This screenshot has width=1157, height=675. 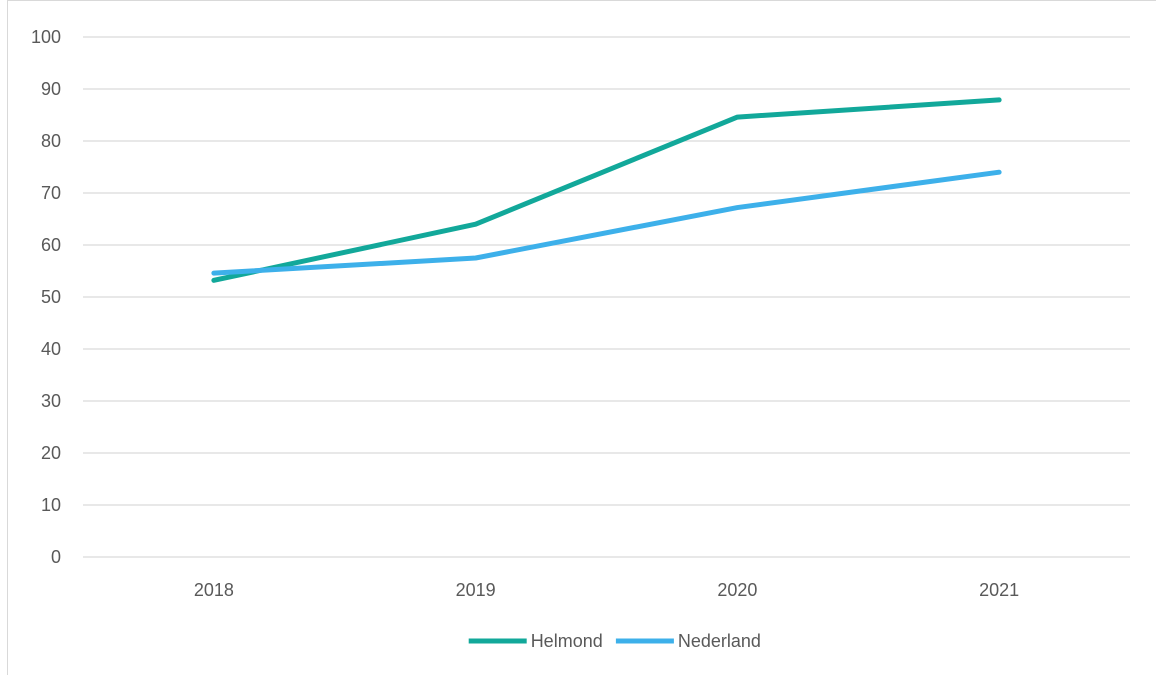 I want to click on y-tick-label: 10, so click(x=51, y=505).